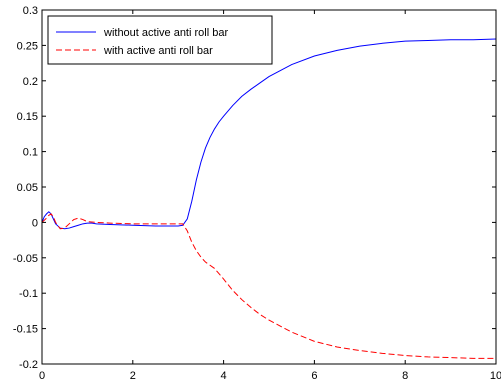  I want to click on x-tick-label: 0, so click(42, 376).